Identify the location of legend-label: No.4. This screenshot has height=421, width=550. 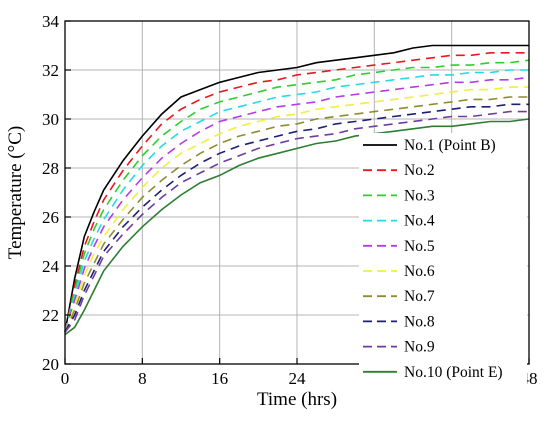
(419, 221).